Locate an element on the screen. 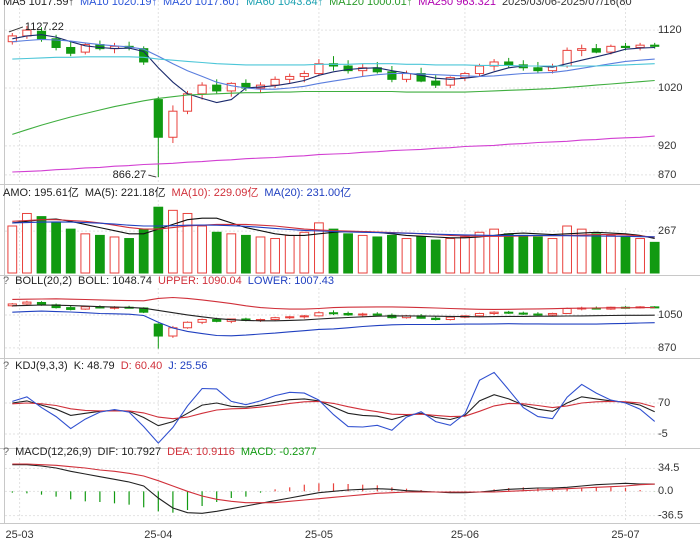 The image size is (700, 544). legend-entry: MA5 1017.59↑ is located at coordinates (38, 4).